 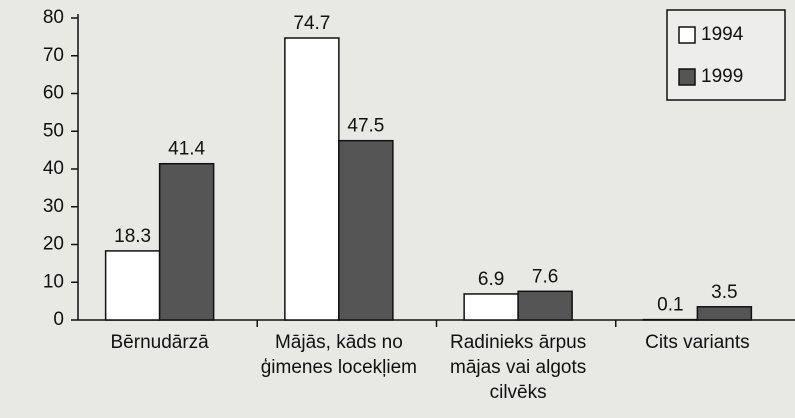 What do you see at coordinates (545, 276) in the screenshot?
I see `value-label: 7.6` at bounding box center [545, 276].